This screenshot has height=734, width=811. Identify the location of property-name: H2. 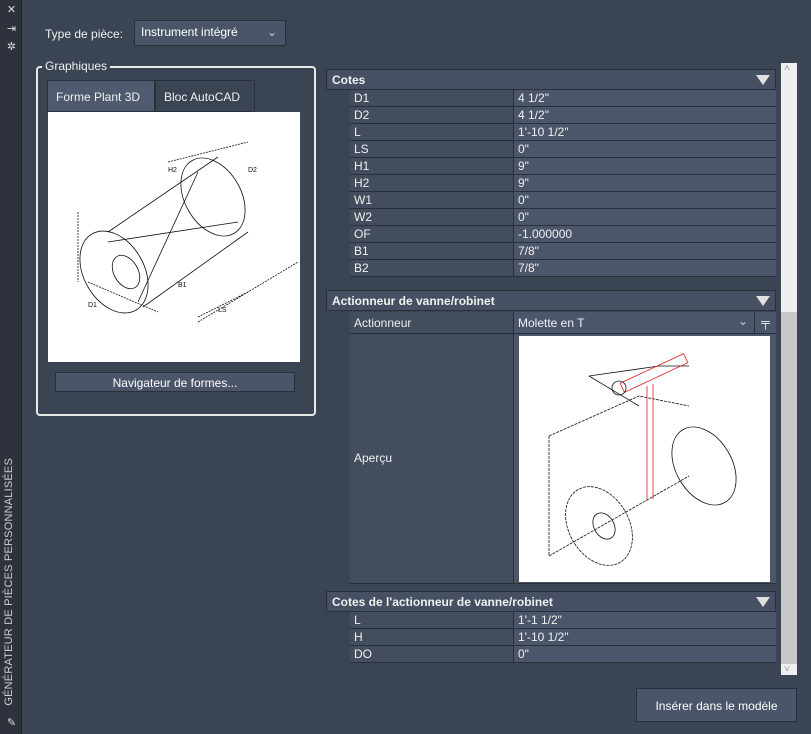
(432, 183).